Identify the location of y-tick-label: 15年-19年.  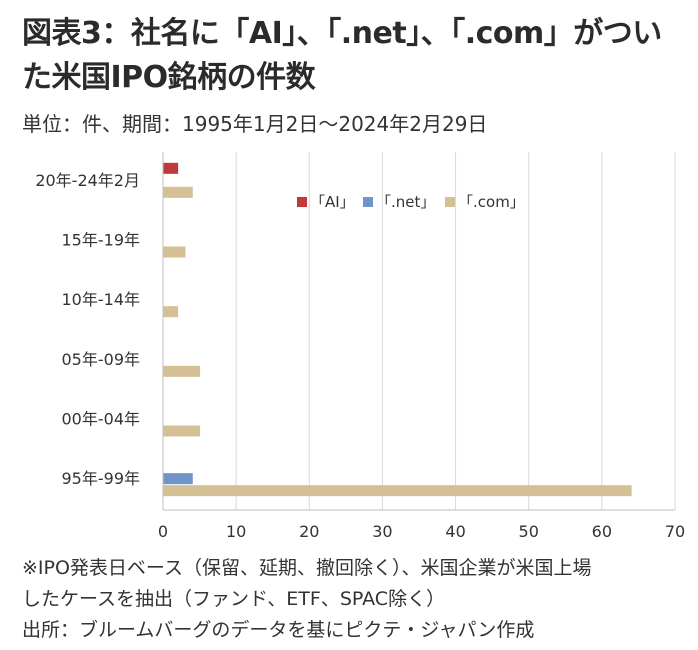
(101, 240).